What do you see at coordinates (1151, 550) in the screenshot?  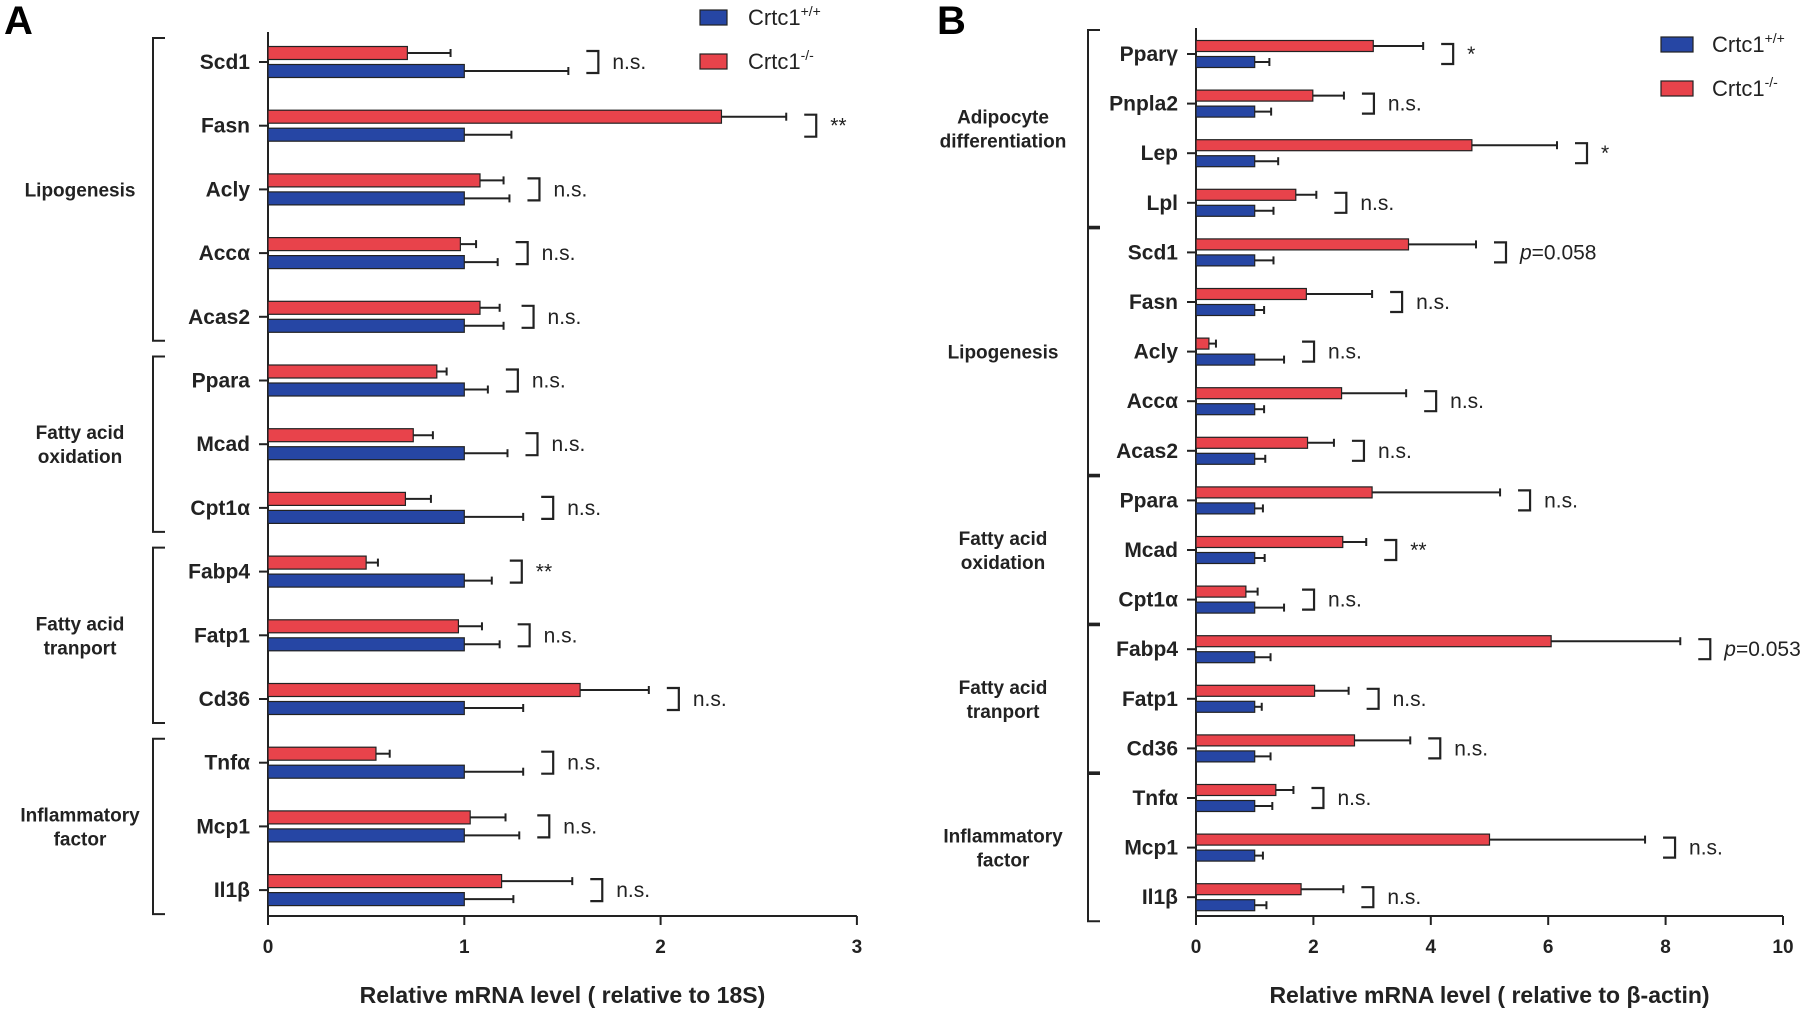 I see `gene-label: Mcad` at bounding box center [1151, 550].